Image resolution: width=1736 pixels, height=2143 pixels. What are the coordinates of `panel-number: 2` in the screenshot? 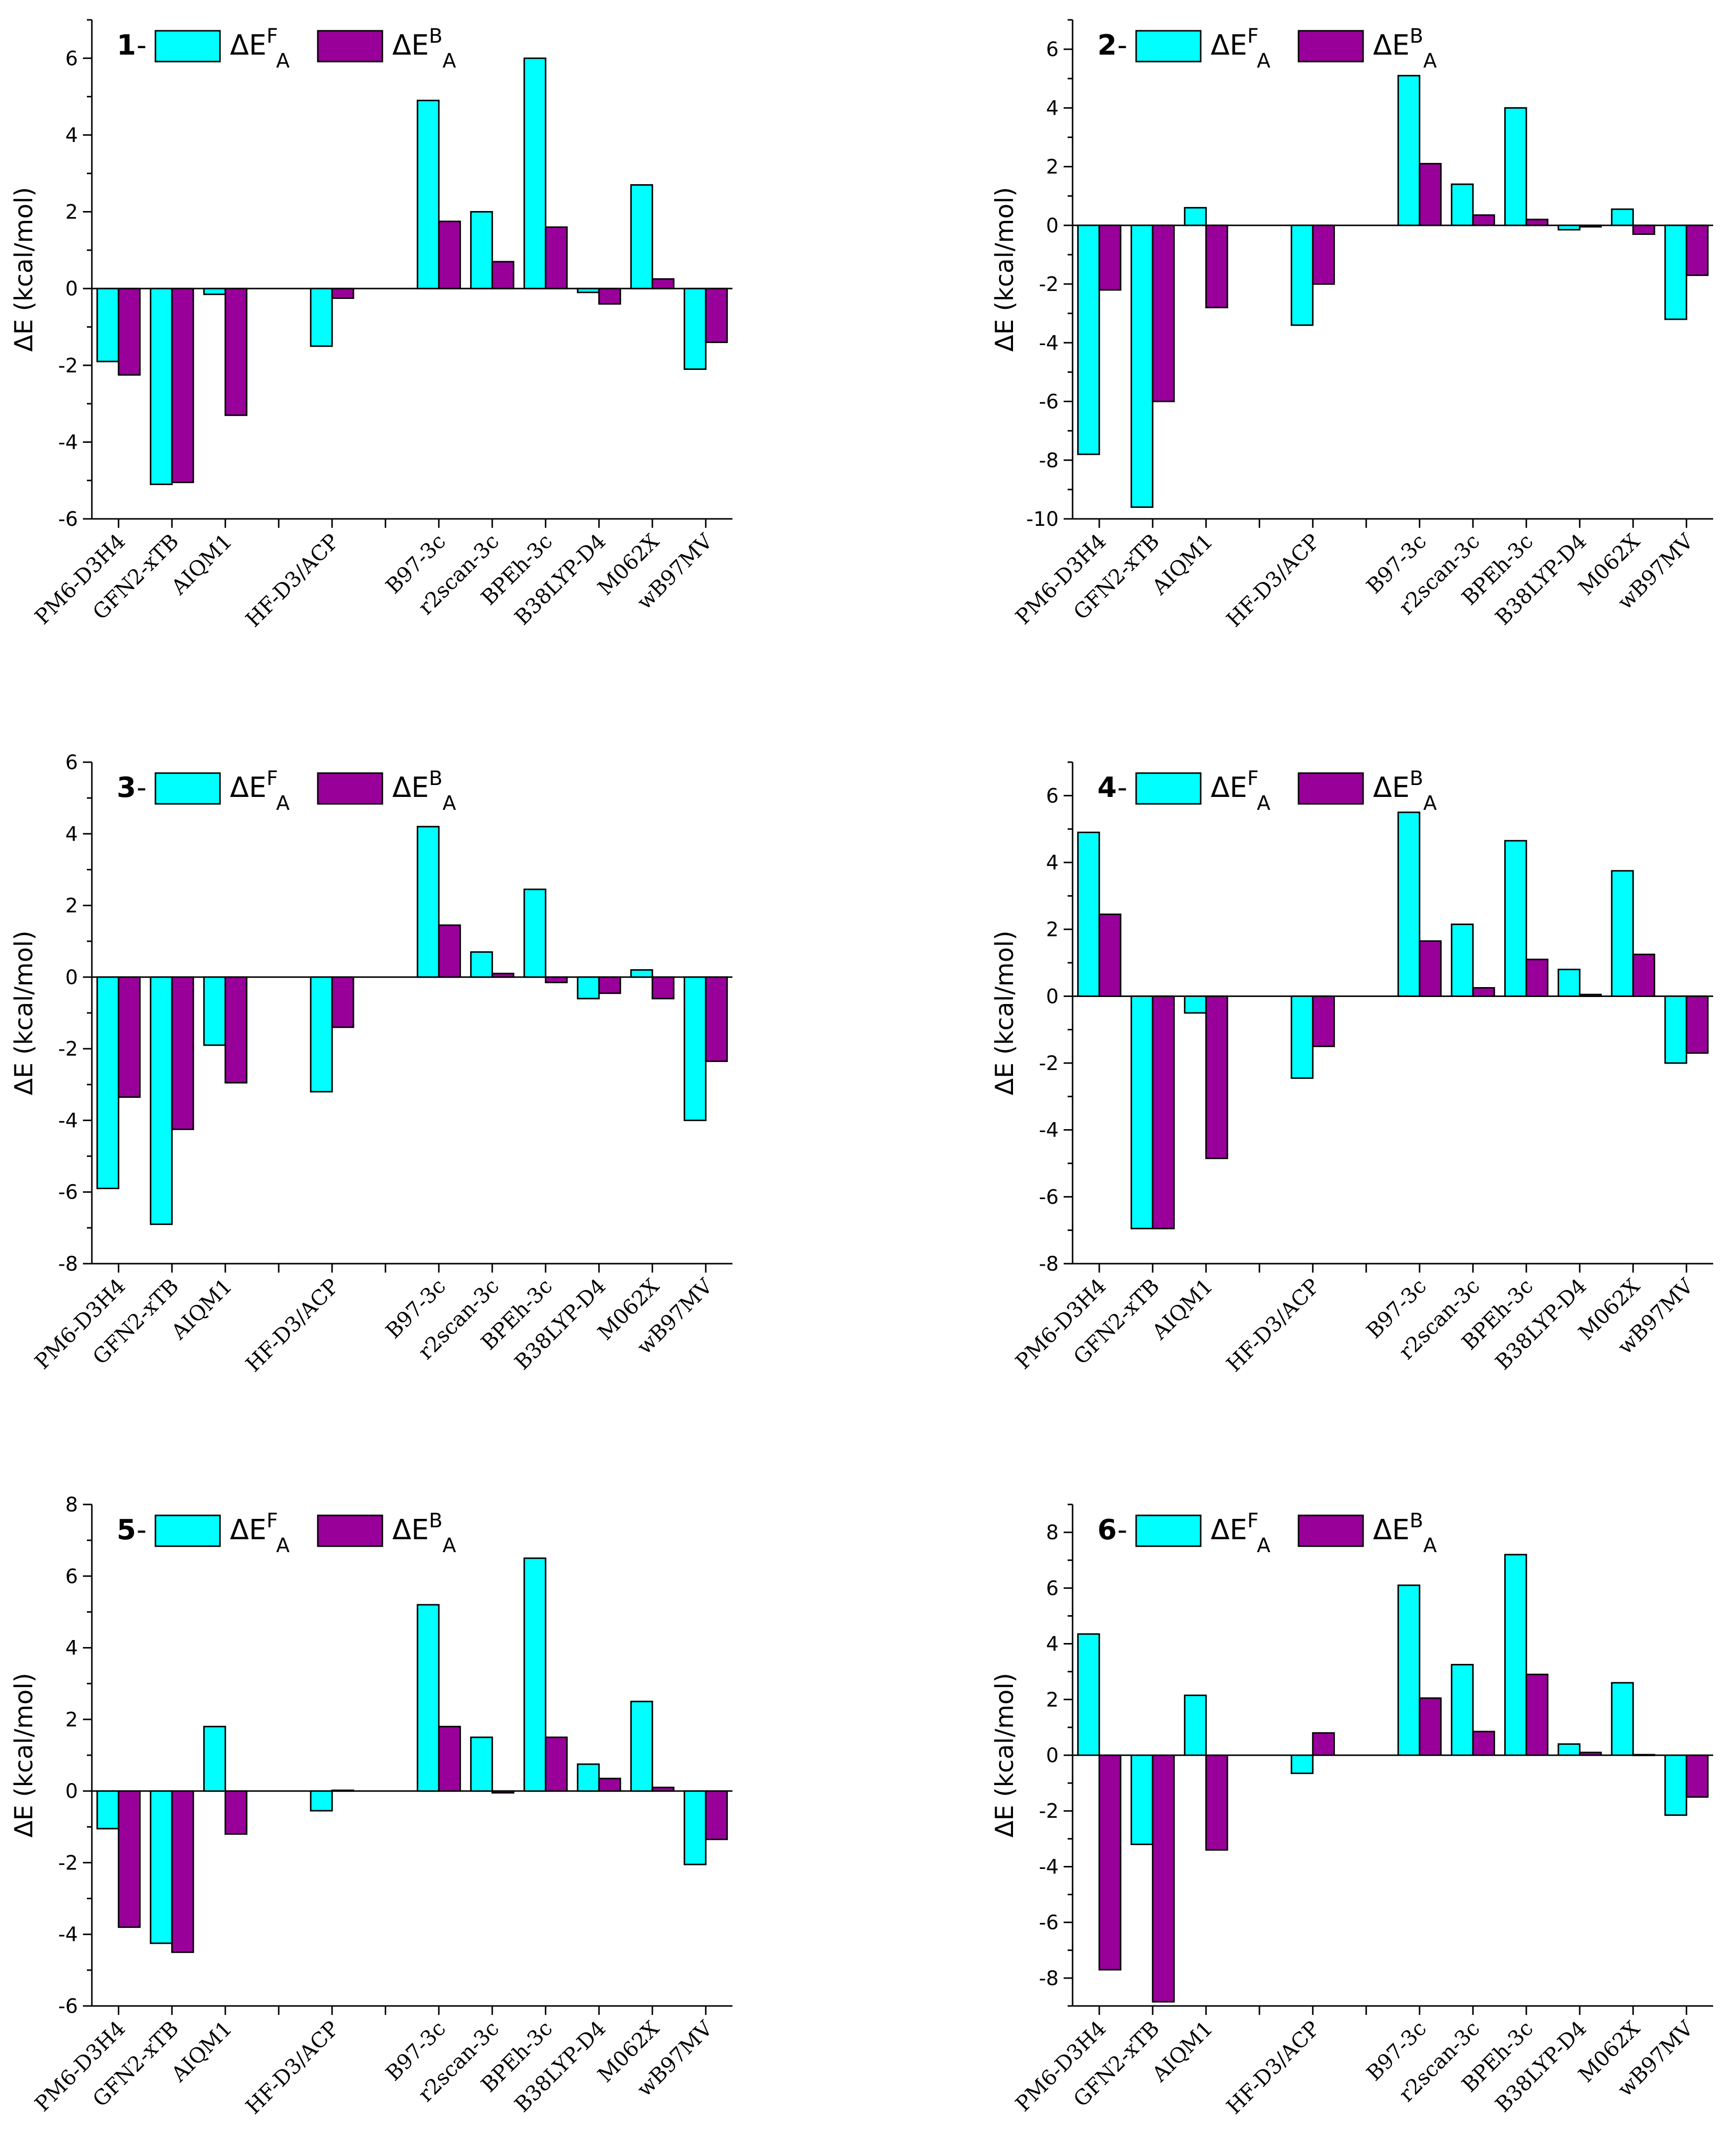 It's located at (1107, 45).